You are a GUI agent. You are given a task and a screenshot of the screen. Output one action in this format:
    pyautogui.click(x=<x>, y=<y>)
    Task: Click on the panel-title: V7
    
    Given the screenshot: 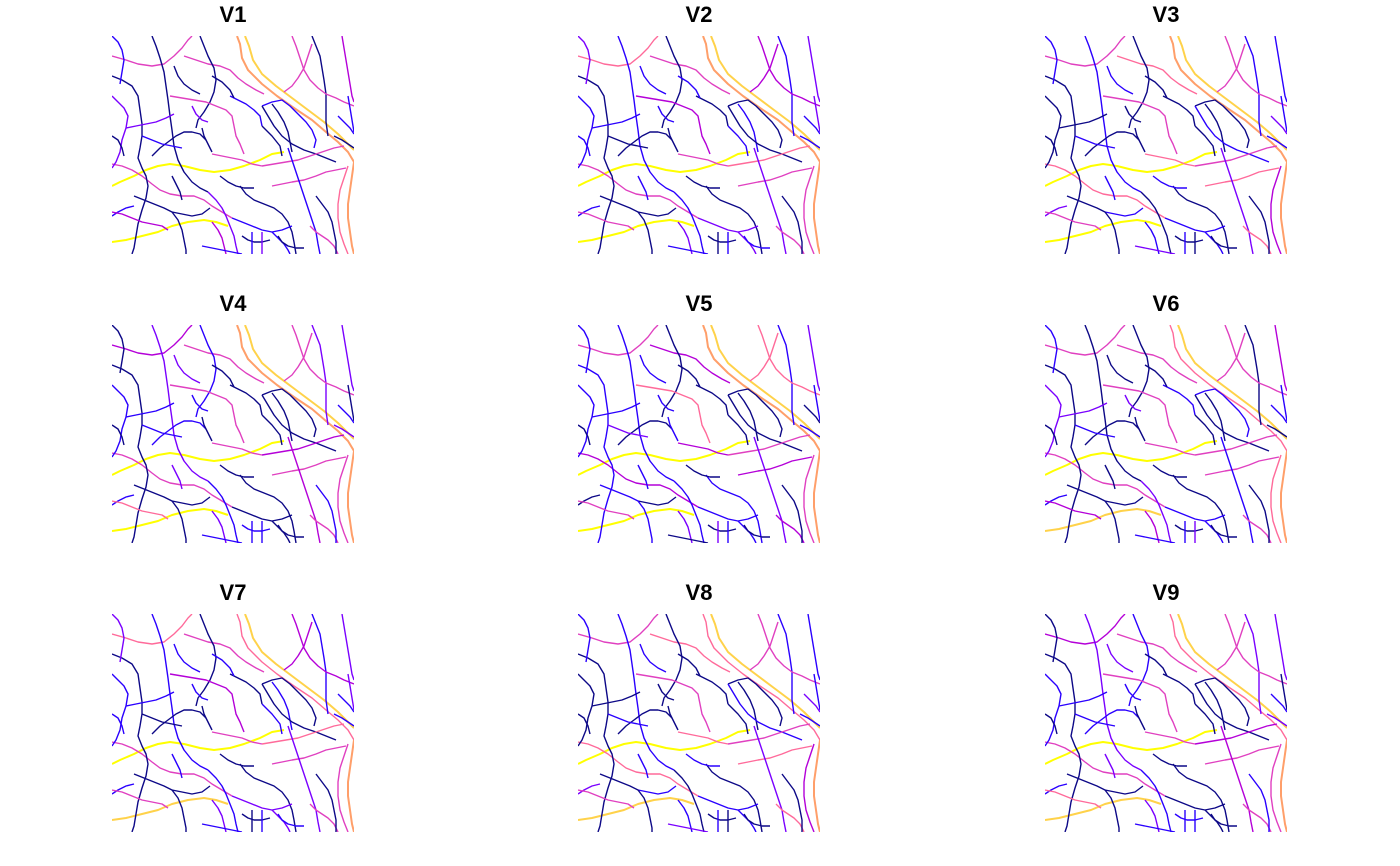 What is the action you would take?
    pyautogui.click(x=233, y=592)
    